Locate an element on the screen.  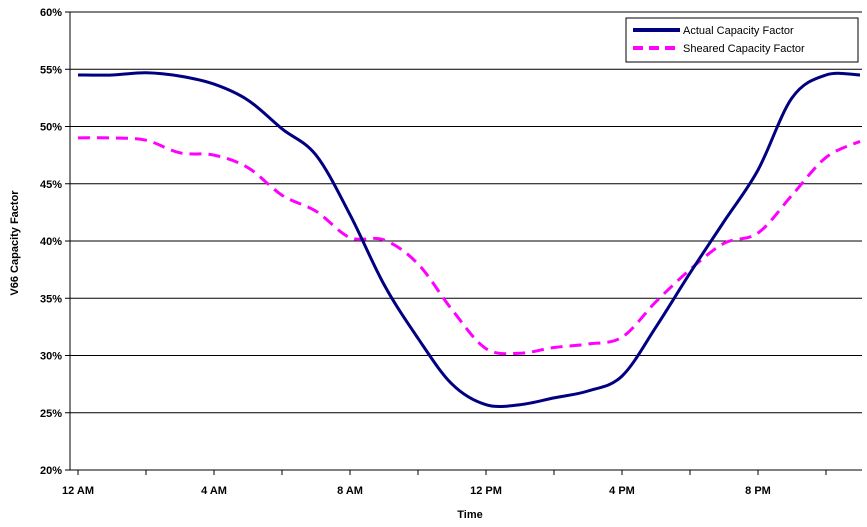
x-tick-label: 8 AM is located at coordinates (350, 491).